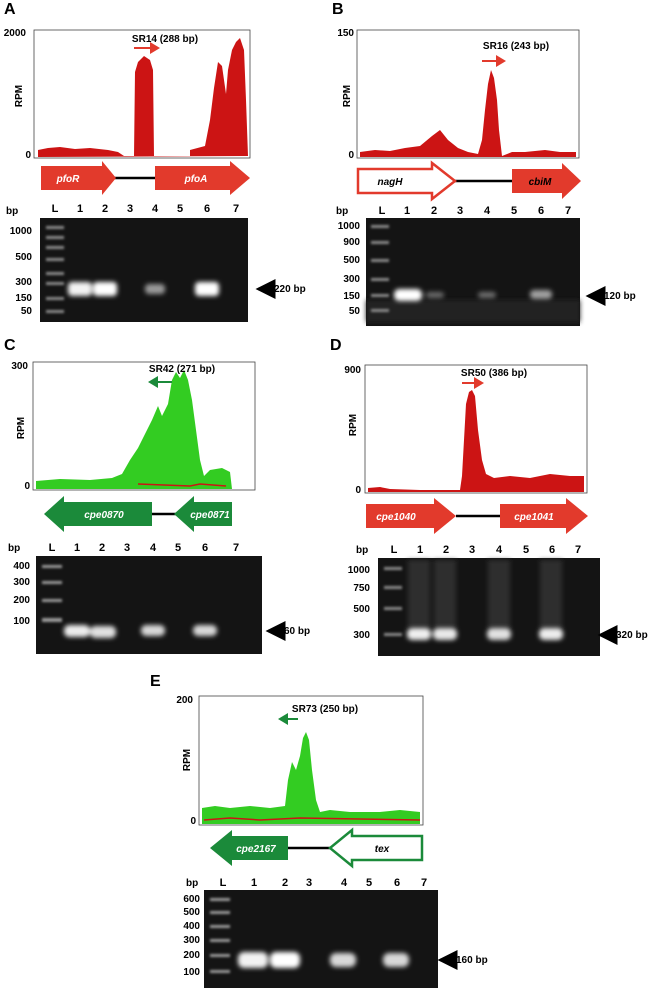 This screenshot has height=992, width=652. What do you see at coordinates (408, 295) in the screenshot?
I see `panel-b-band-lane1` at bounding box center [408, 295].